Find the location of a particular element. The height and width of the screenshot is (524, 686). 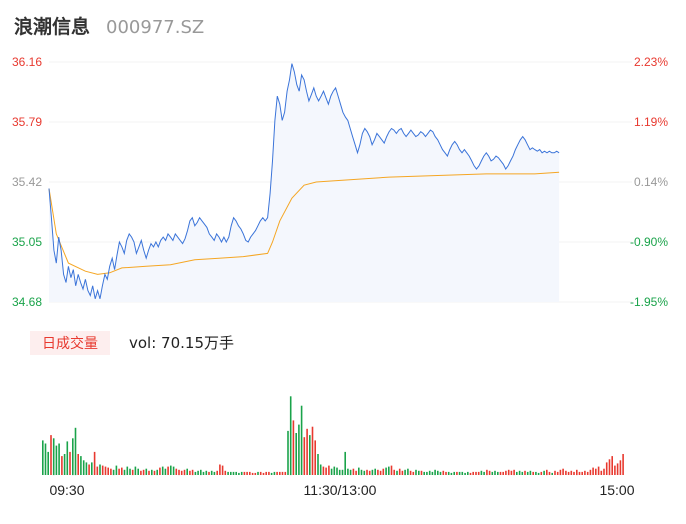

right-axis-ticks: 2.23% 1.19% 0.14% -0.90% -1.95% is located at coordinates (649, 182).